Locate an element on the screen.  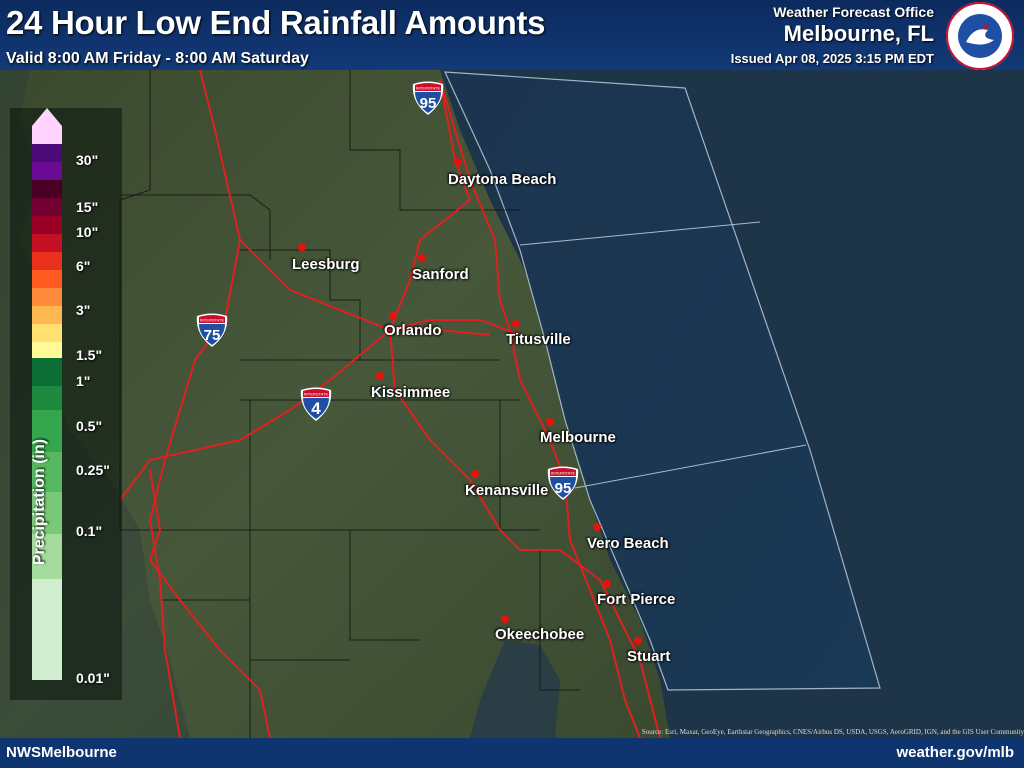
legend-arrow-icon is located at coordinates (47, 117).